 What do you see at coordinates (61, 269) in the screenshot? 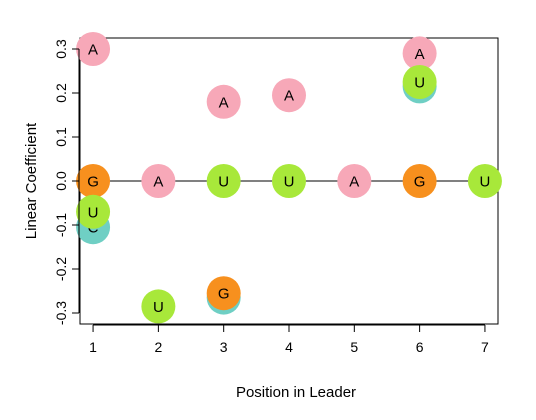
I see `y-tick-label: -0.2` at bounding box center [61, 269].